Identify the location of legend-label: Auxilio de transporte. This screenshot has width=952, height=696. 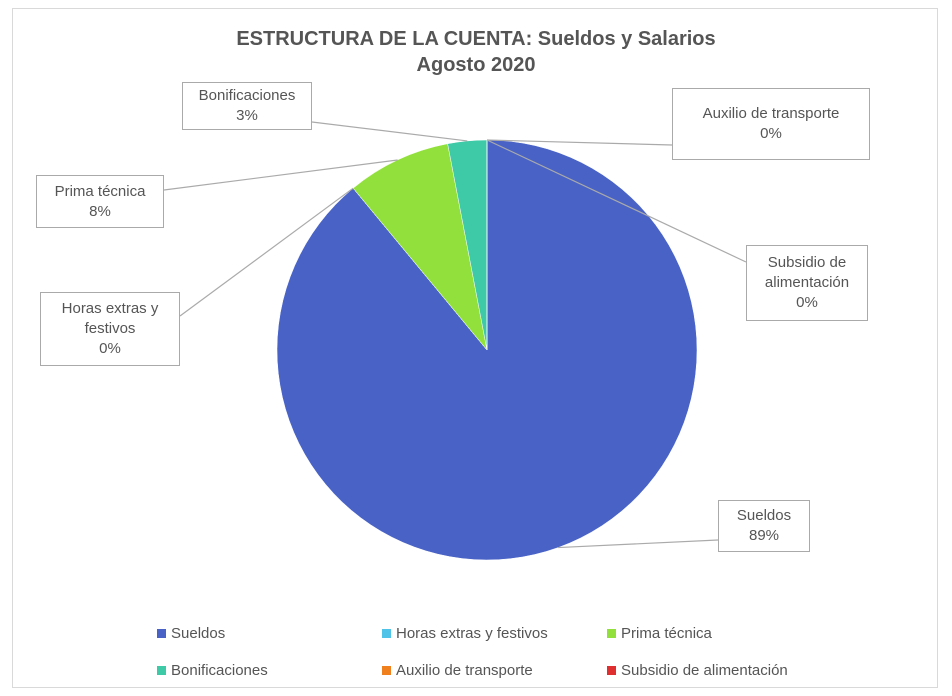
(464, 670).